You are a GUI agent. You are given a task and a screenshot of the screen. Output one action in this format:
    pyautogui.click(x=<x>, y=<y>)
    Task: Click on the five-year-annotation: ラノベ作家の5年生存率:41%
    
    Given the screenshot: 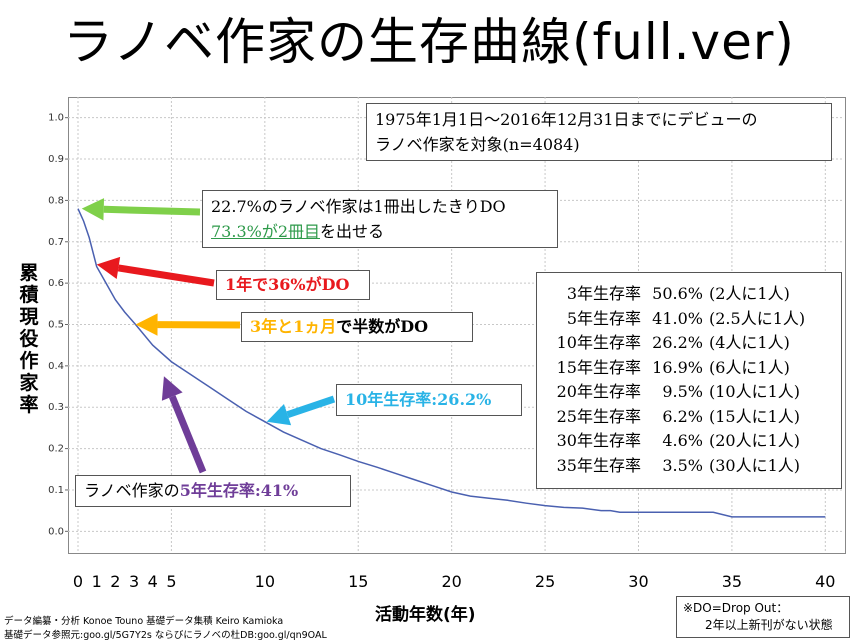 What is the action you would take?
    pyautogui.click(x=213, y=491)
    